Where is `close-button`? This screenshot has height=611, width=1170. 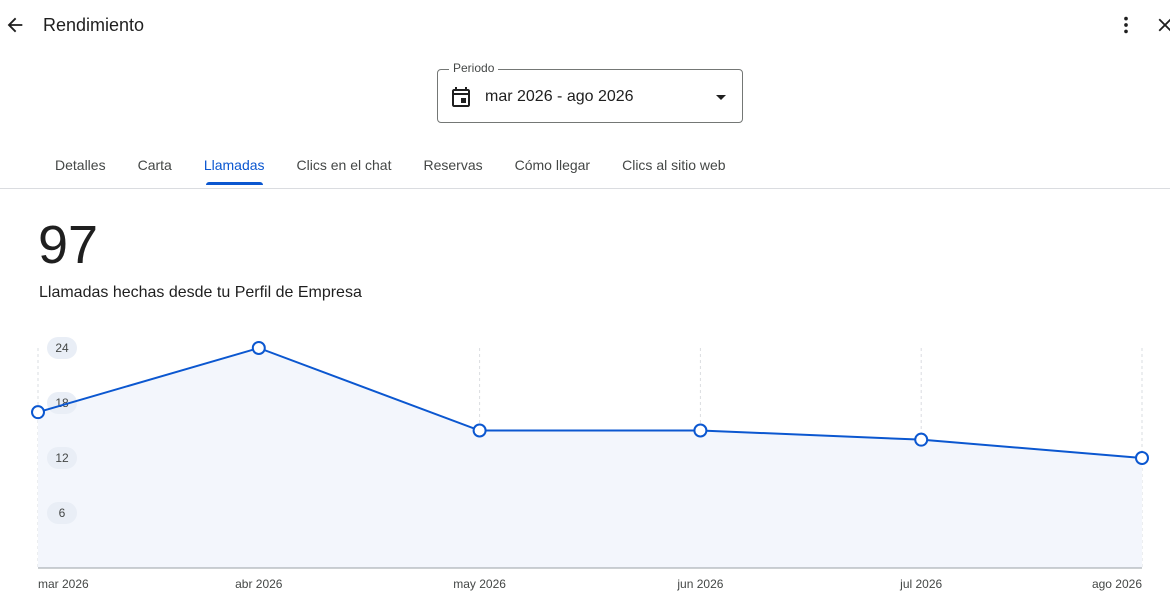
close-button is located at coordinates (1162, 25).